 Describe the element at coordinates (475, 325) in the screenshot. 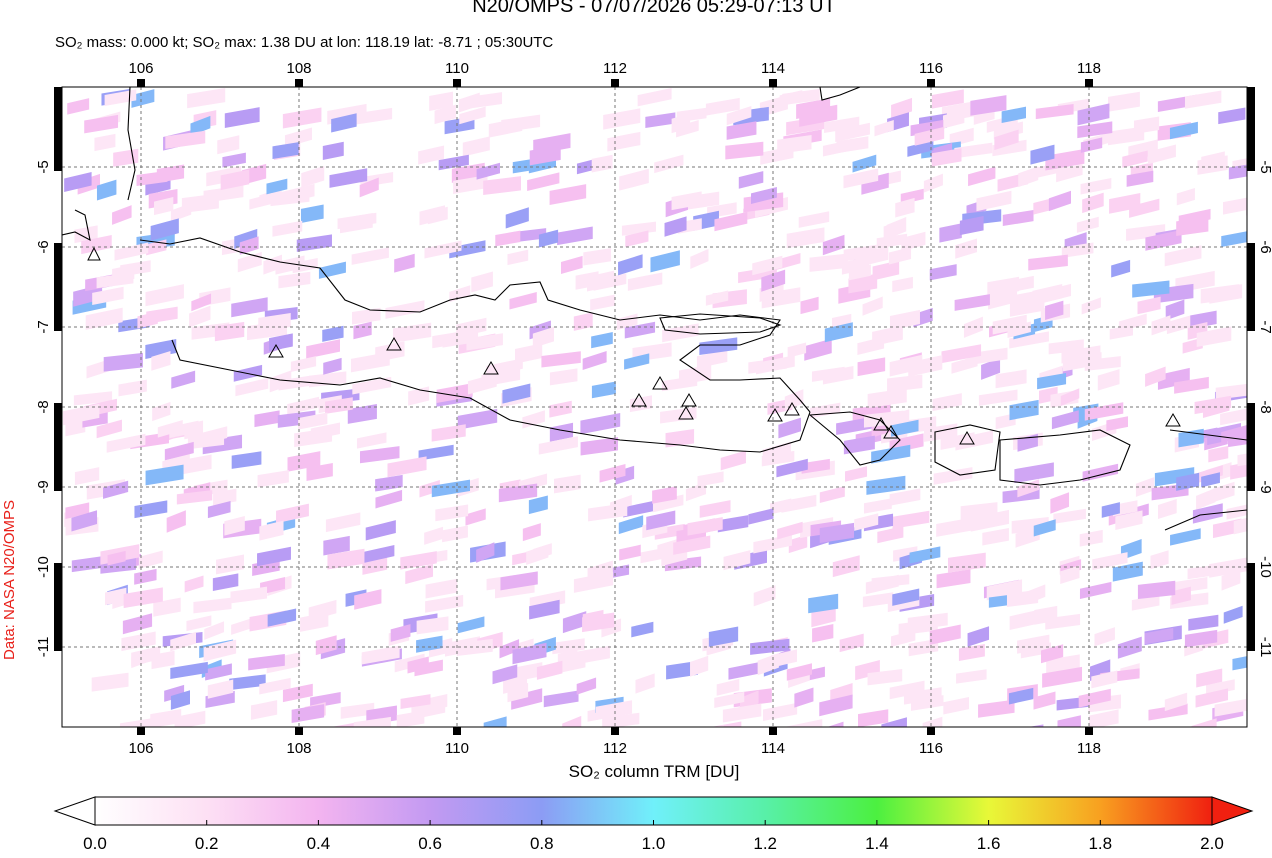

I see `coast-java-north` at that location.